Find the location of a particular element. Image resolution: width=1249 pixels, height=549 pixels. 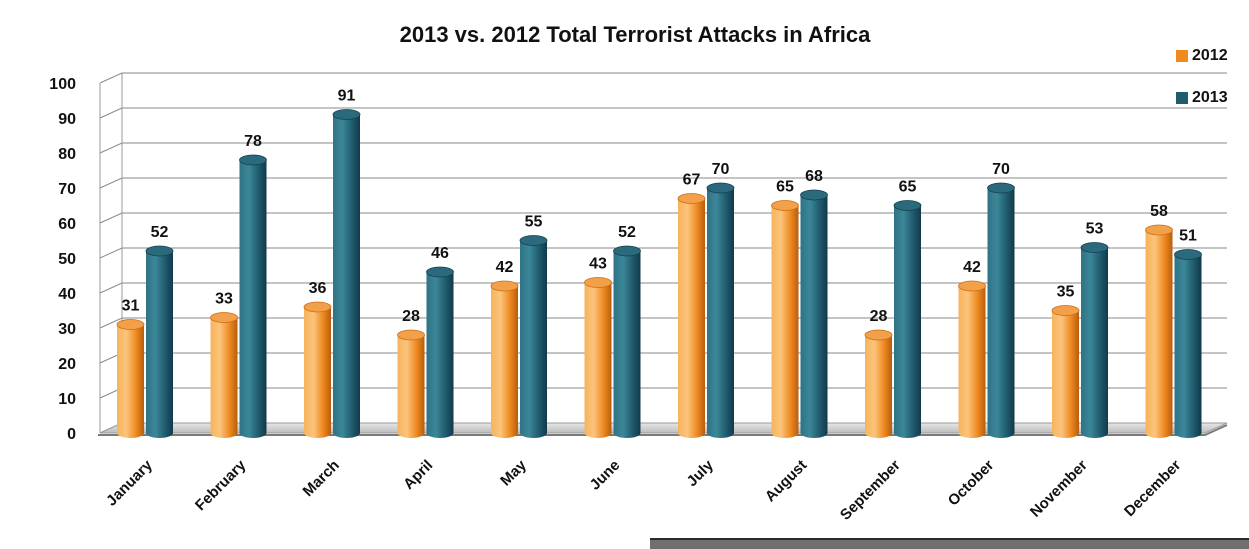

legend-swatch-2012 is located at coordinates (1182, 56).